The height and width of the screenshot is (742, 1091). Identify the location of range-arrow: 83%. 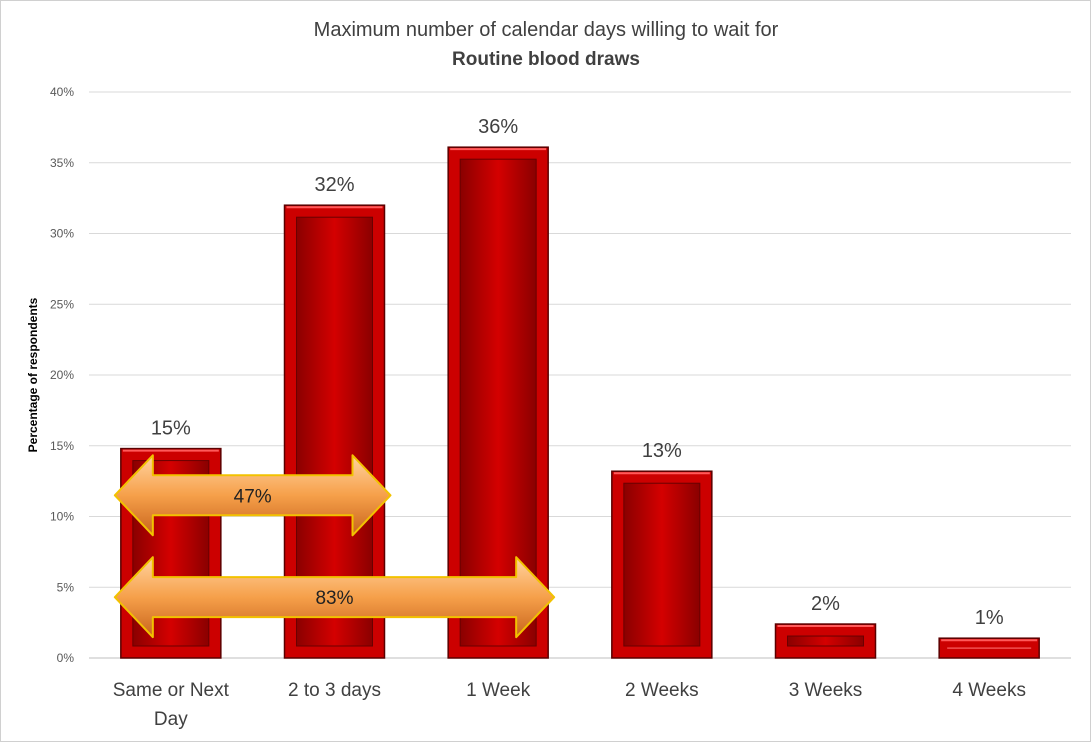
(334, 597).